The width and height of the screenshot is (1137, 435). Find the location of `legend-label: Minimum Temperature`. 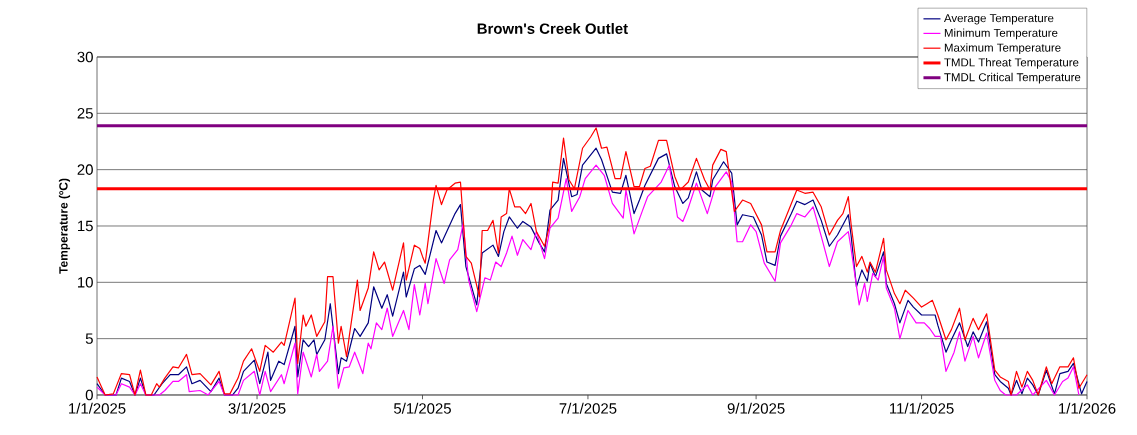

legend-label: Minimum Temperature is located at coordinates (1001, 34).